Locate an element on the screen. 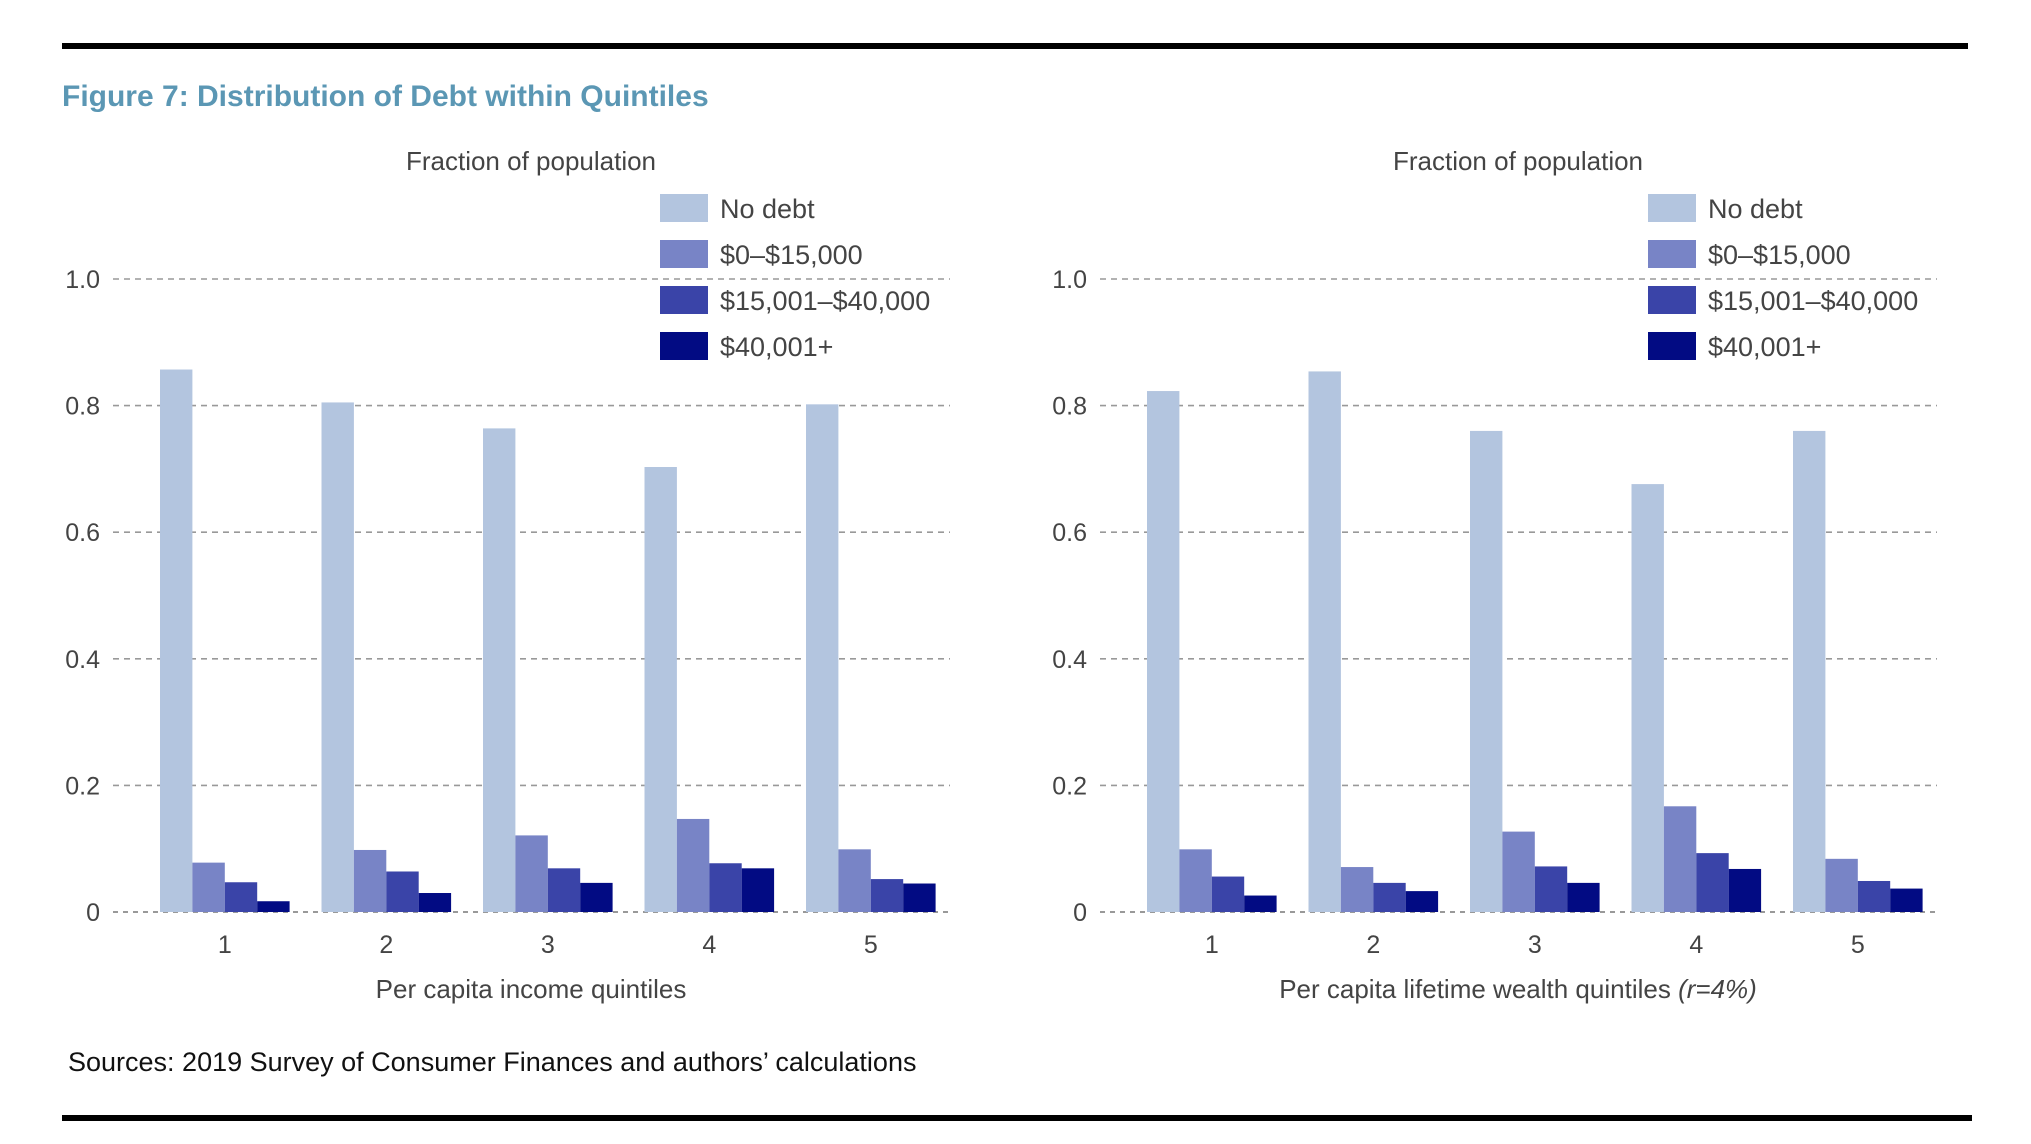 The width and height of the screenshot is (2031, 1144). x-axis-title-note: (r=4%) is located at coordinates (1717, 989).